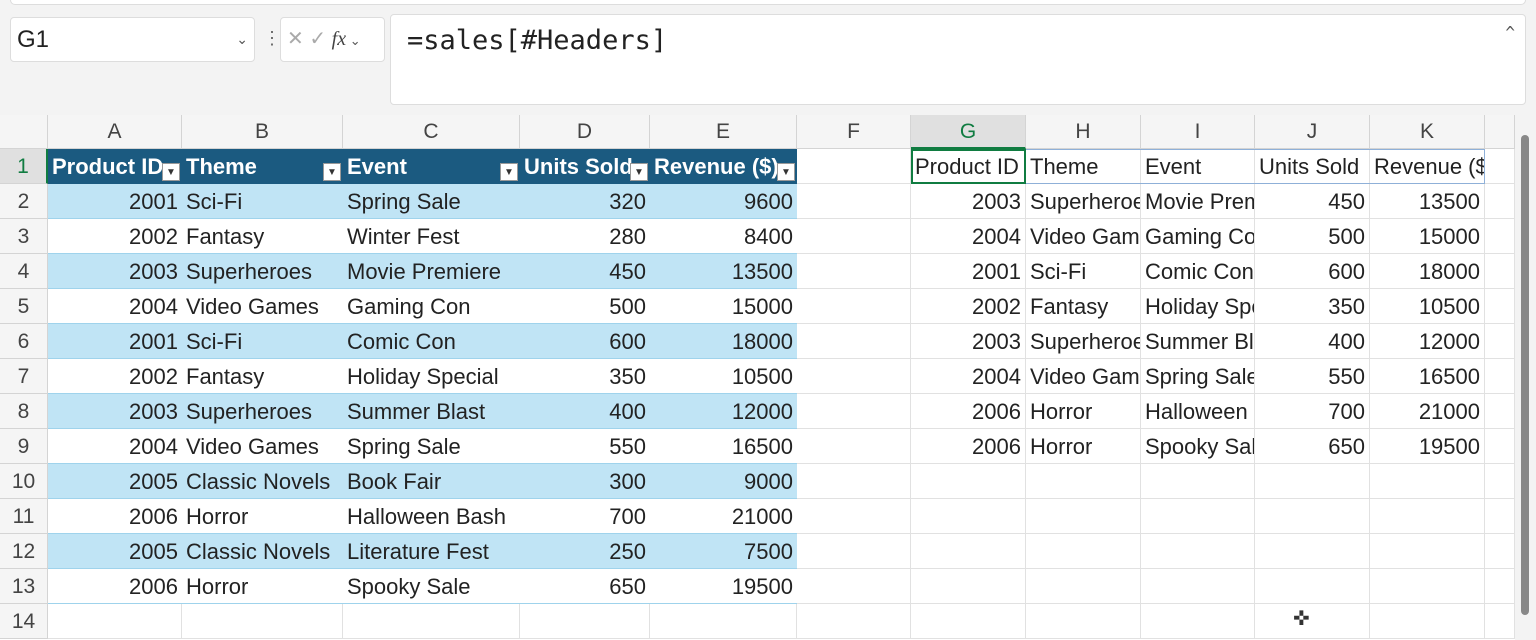 Image resolution: width=1536 pixels, height=640 pixels. What do you see at coordinates (639, 172) in the screenshot?
I see `filter-button: ▼` at bounding box center [639, 172].